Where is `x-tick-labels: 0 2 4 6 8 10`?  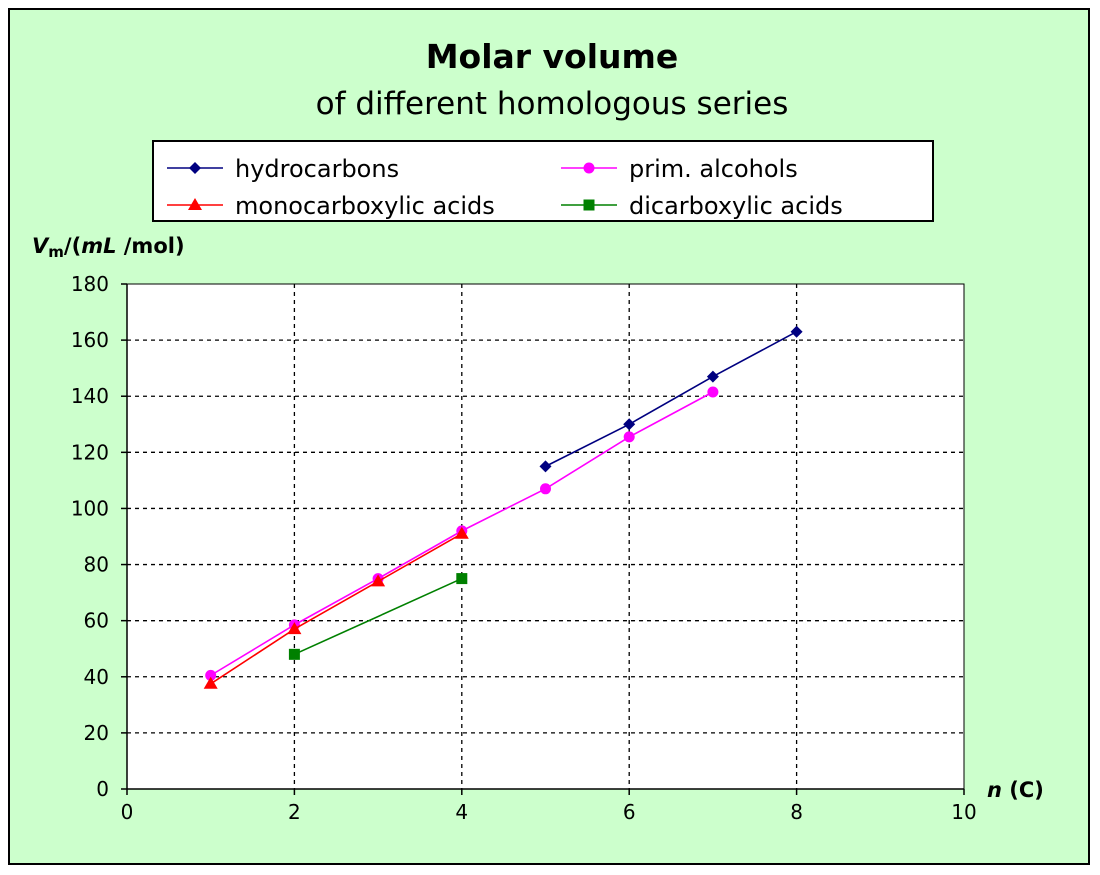 x-tick-labels: 0 2 4 6 8 10 is located at coordinates (549, 812).